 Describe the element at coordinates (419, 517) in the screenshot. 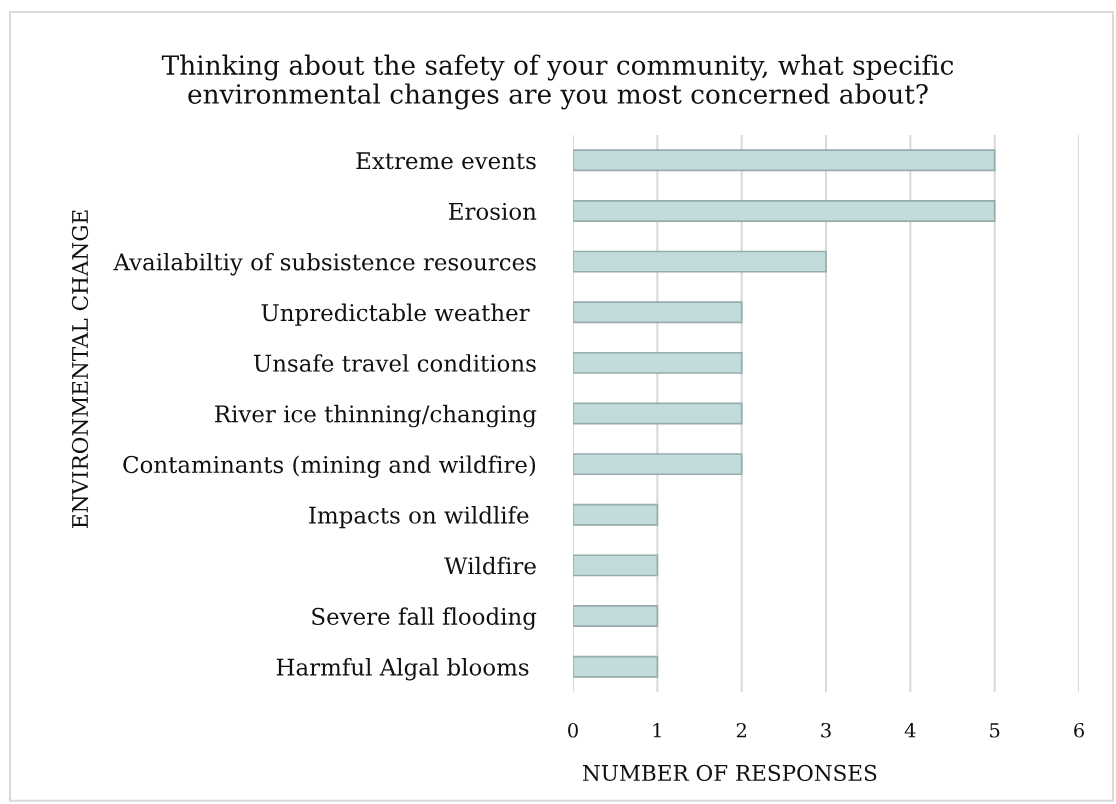

I see `y-tick-label: Impacts on wildlife` at that location.